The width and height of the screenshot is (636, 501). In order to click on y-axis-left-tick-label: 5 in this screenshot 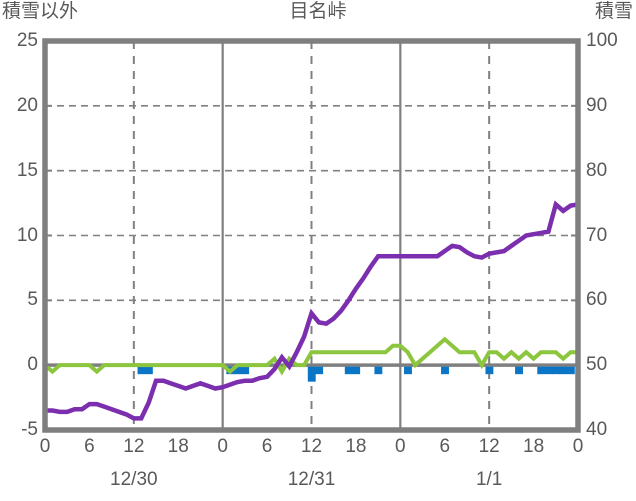, I will do `click(32, 300)`.